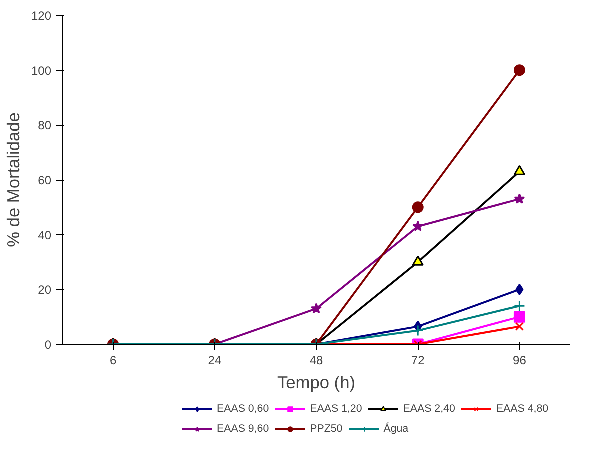 The image size is (601, 453). What do you see at coordinates (45, 125) in the screenshot?
I see `y-tick-label: 80` at bounding box center [45, 125].